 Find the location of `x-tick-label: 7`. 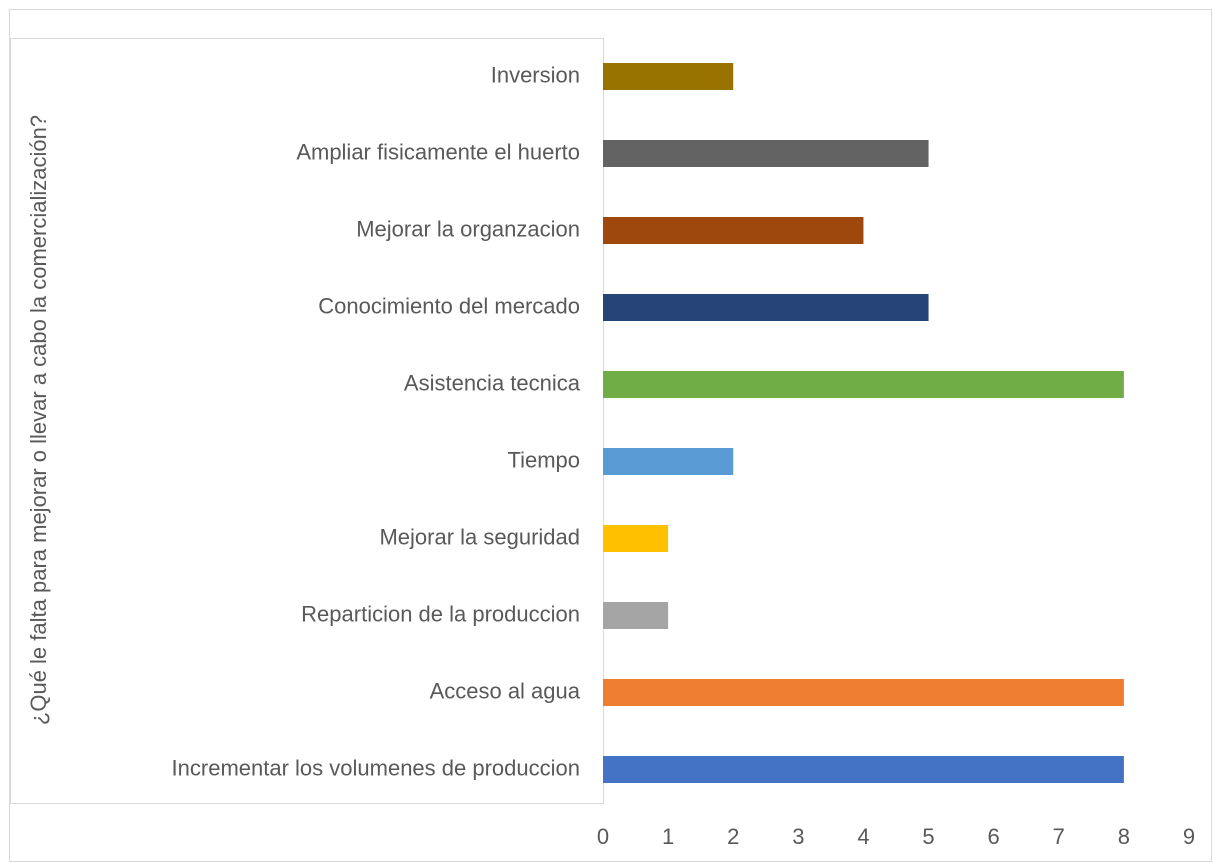

x-tick-label: 7 is located at coordinates (1059, 836).